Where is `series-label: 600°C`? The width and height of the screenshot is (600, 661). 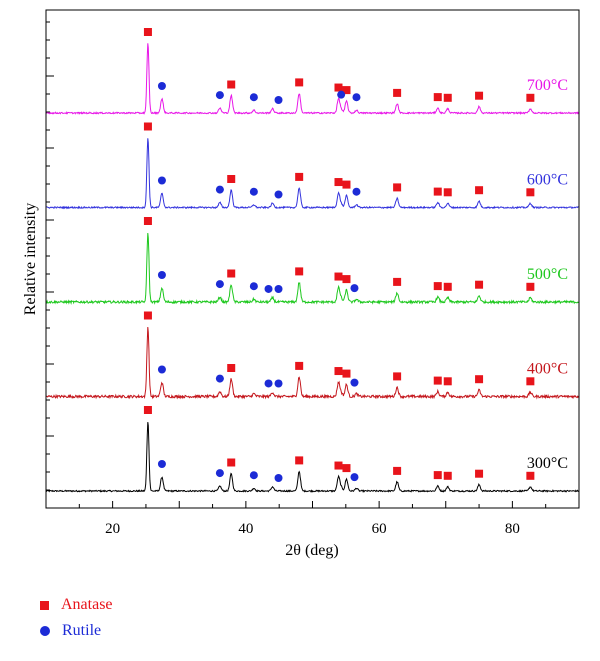 series-label: 600°C is located at coordinates (547, 180).